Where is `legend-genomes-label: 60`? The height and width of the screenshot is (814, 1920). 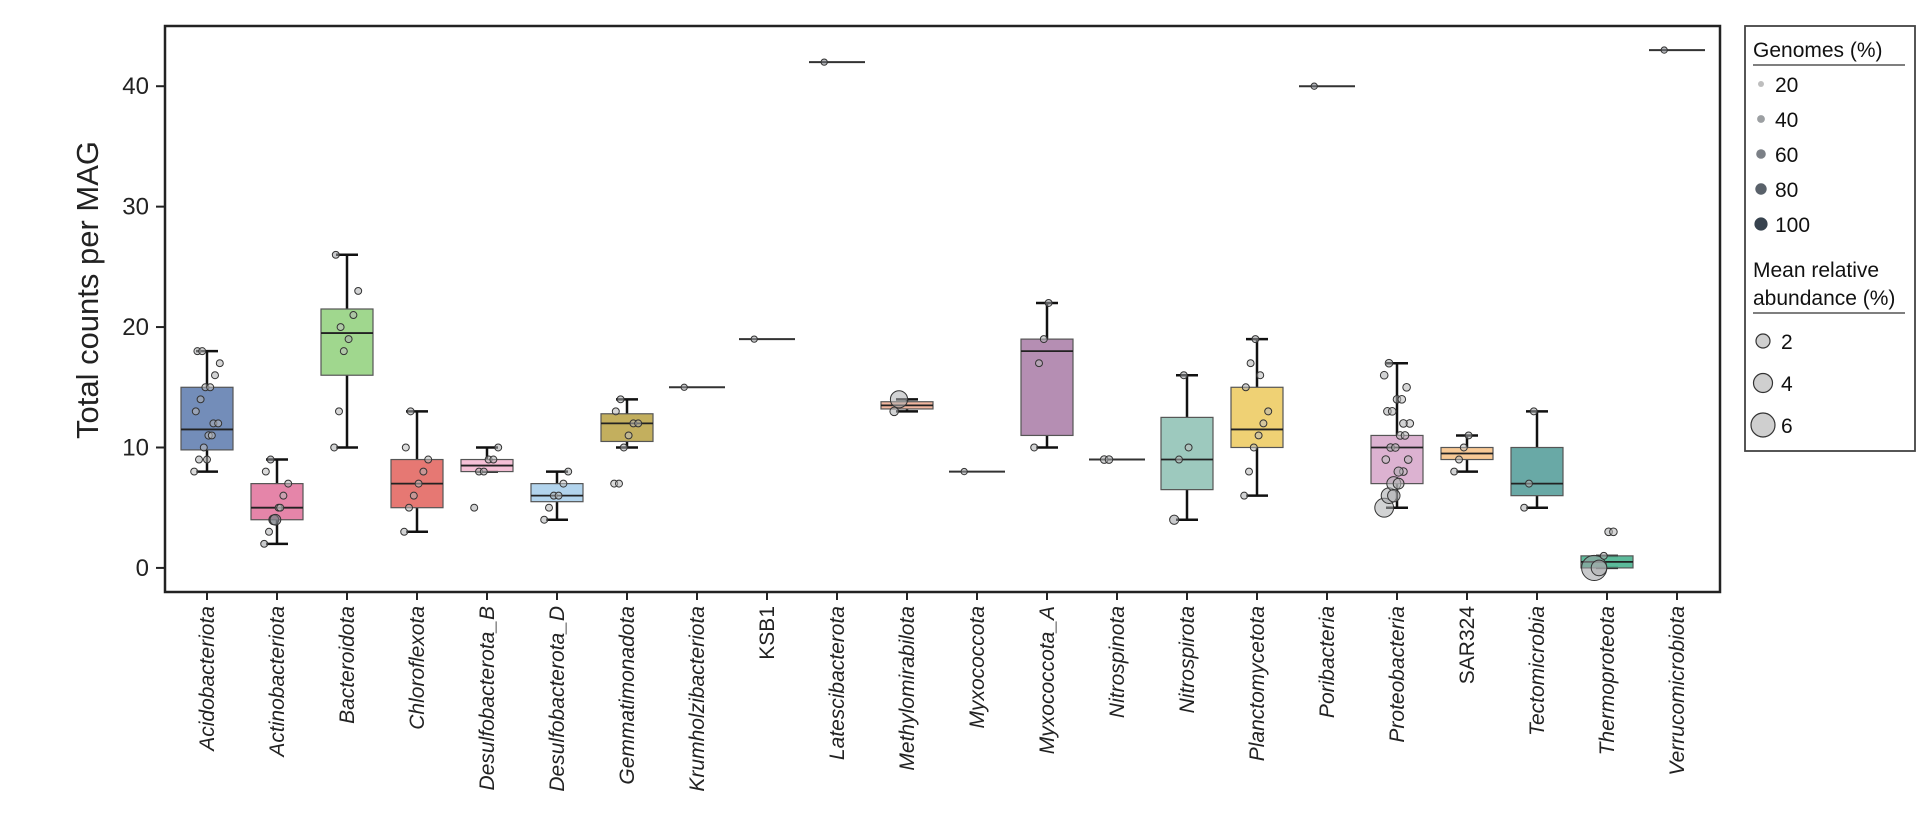 legend-genomes-label: 60 is located at coordinates (1786, 155).